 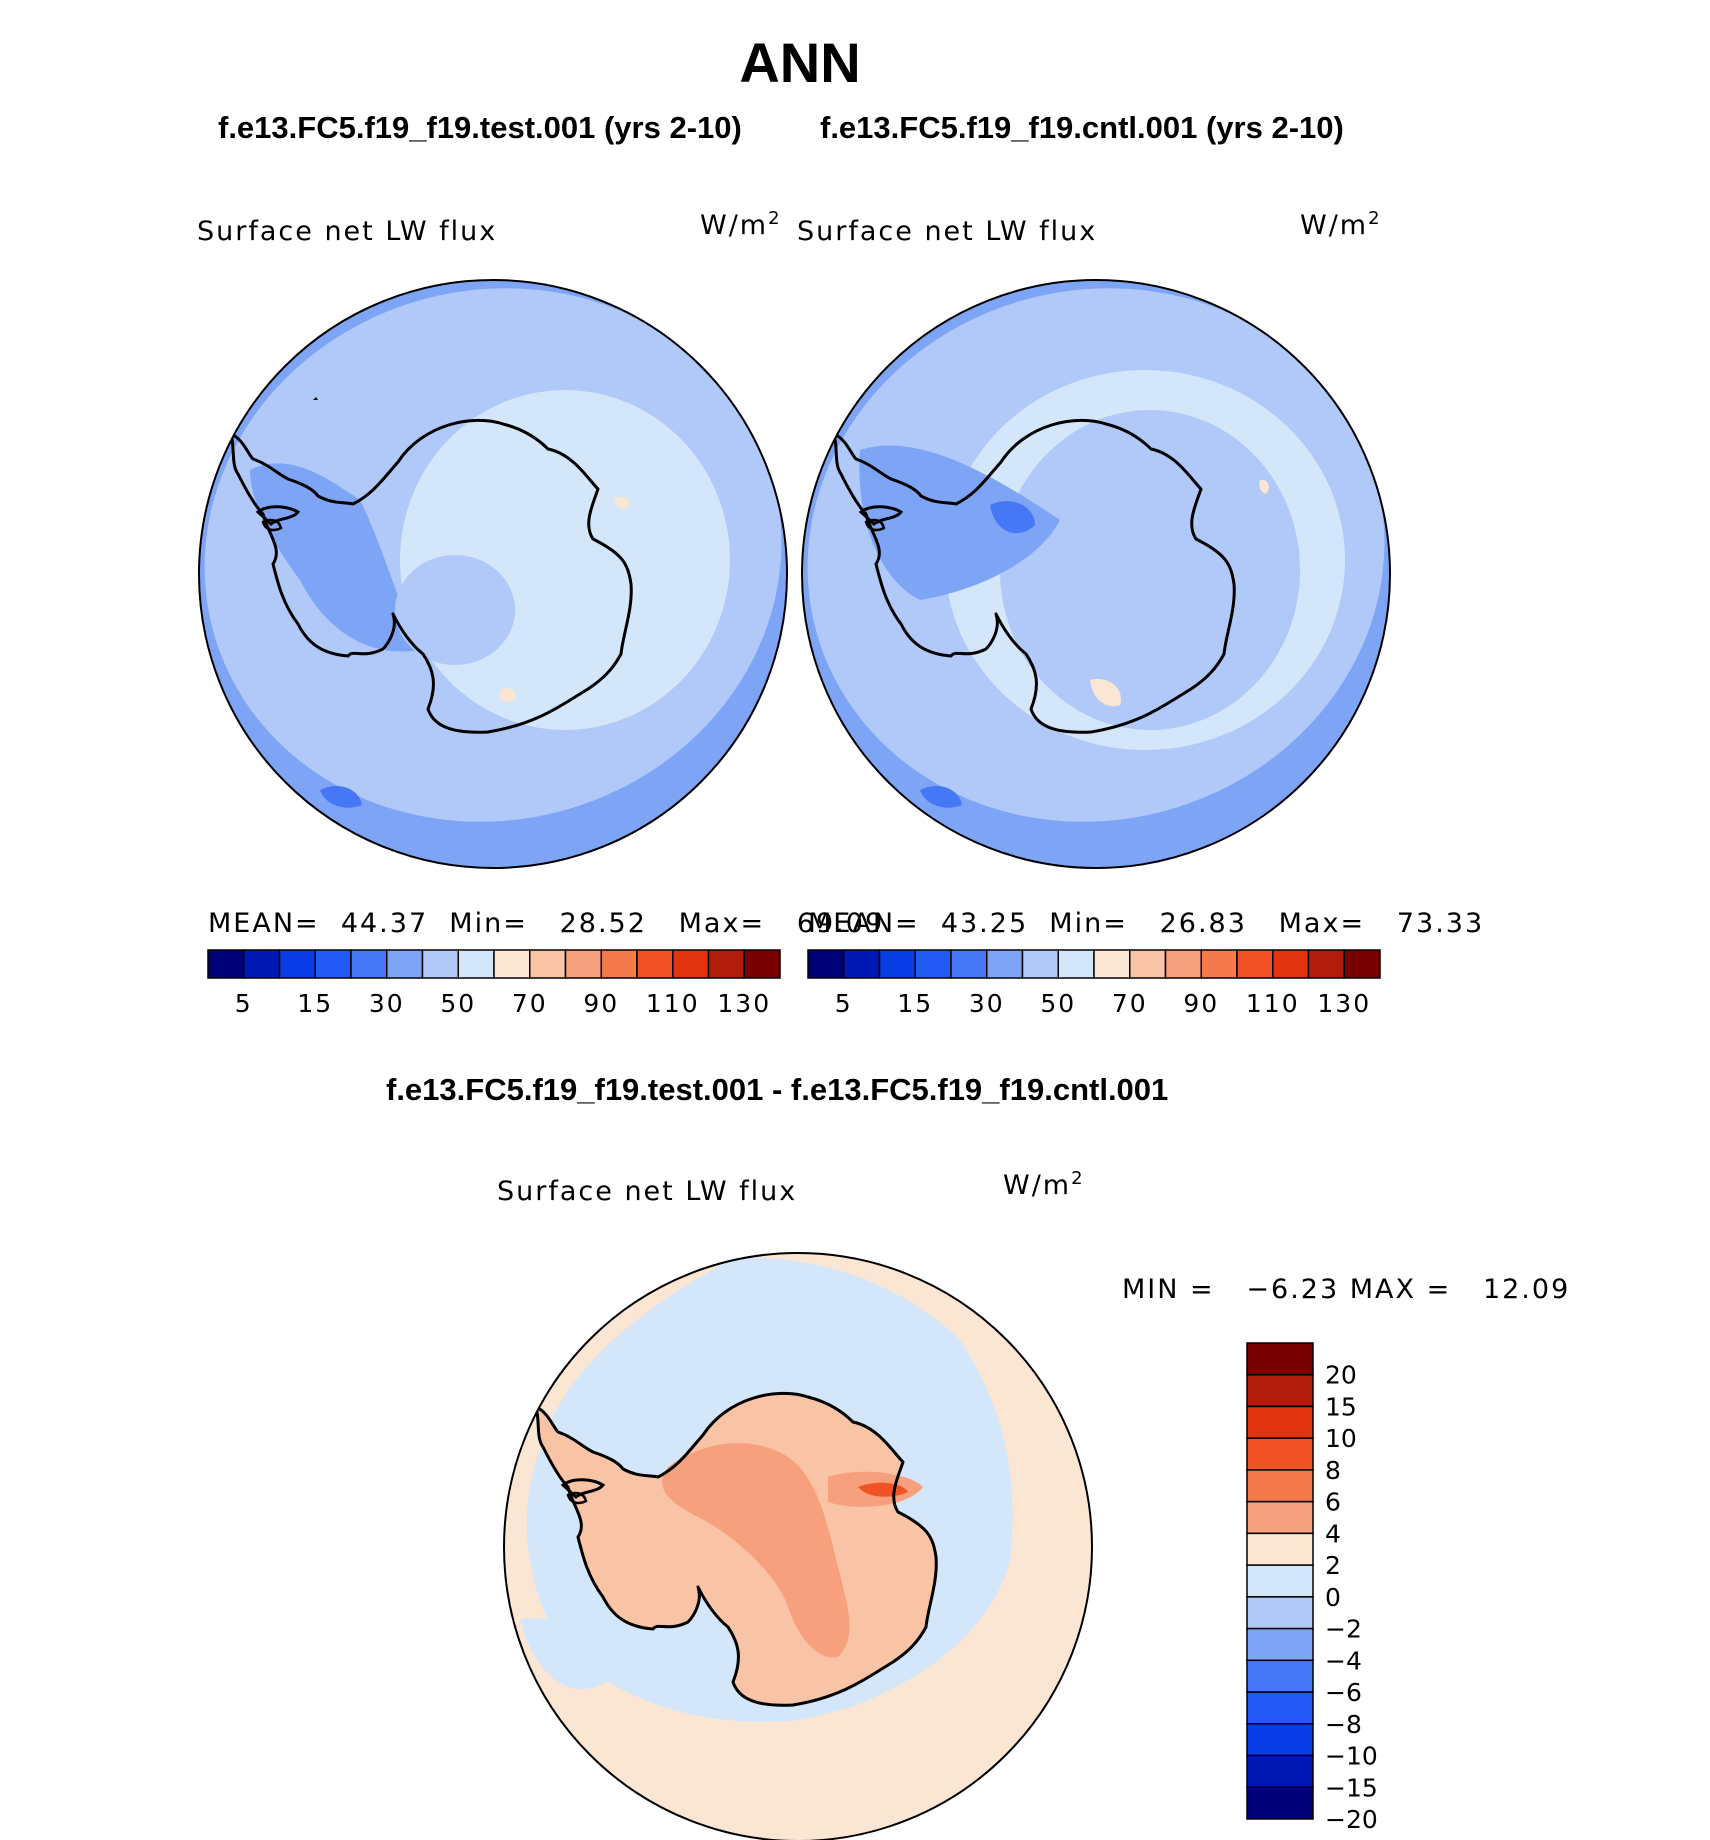 What do you see at coordinates (1058, 1003) in the screenshot?
I see `panel-2-colorbar-tick-label: 50` at bounding box center [1058, 1003].